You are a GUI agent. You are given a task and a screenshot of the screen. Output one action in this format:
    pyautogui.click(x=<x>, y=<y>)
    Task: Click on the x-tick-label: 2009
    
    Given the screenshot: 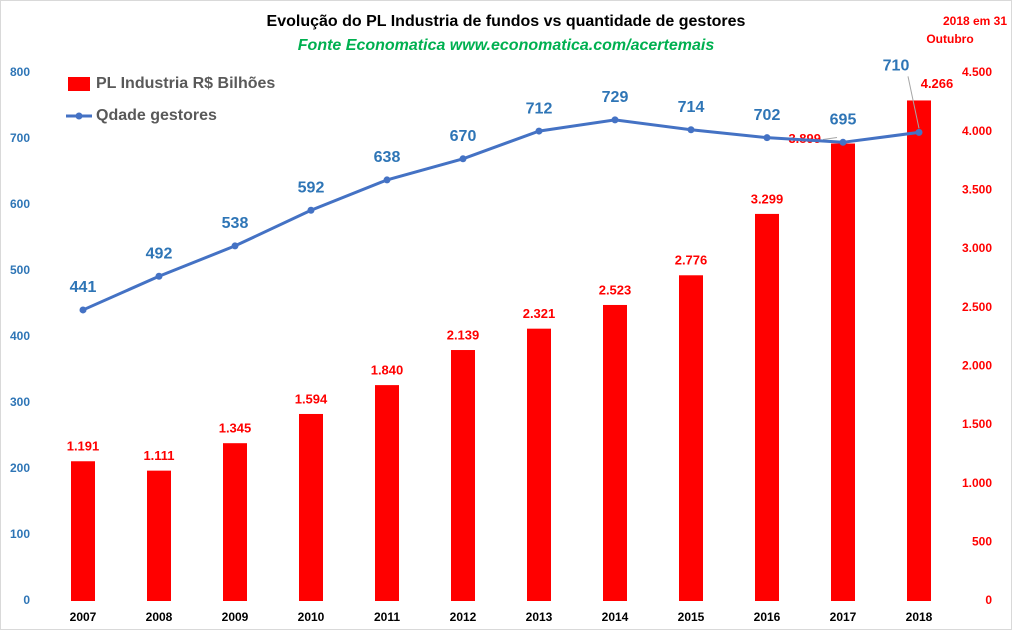 What is the action you would take?
    pyautogui.click(x=235, y=617)
    